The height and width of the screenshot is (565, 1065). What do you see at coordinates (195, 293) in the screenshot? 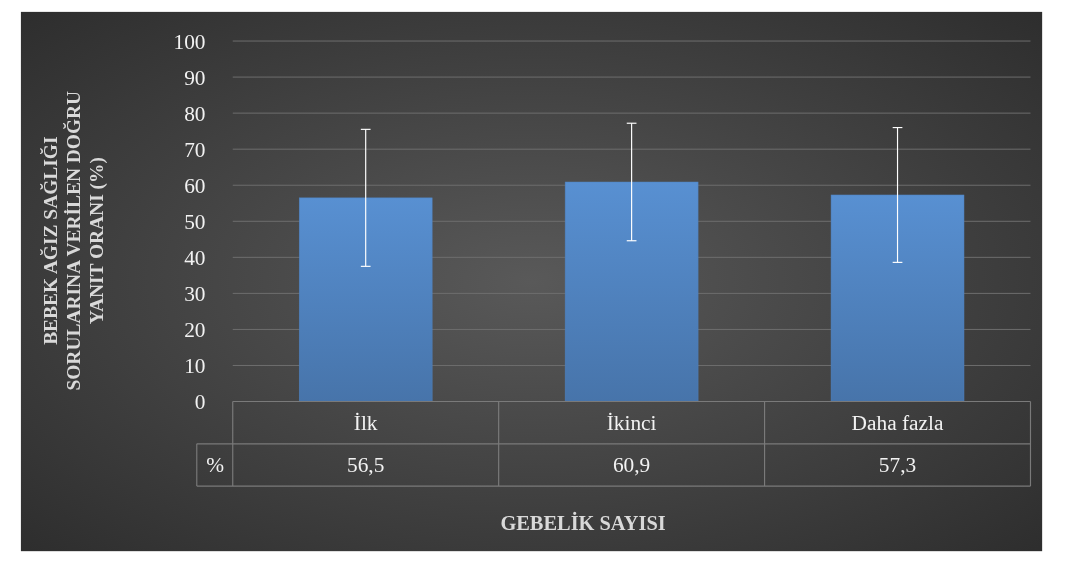
I see `y-tick-label: 30` at bounding box center [195, 293].